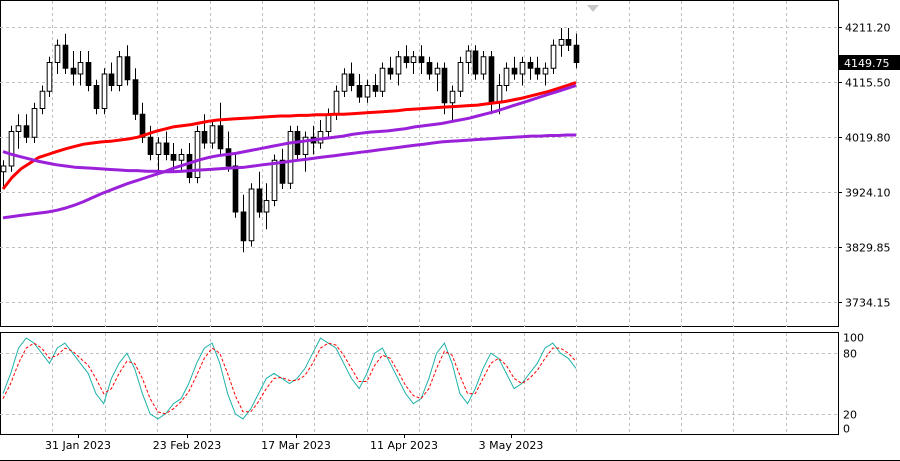 Image resolution: width=900 pixels, height=461 pixels. What do you see at coordinates (850, 354) in the screenshot?
I see `oscillator-tick-label: 80` at bounding box center [850, 354].